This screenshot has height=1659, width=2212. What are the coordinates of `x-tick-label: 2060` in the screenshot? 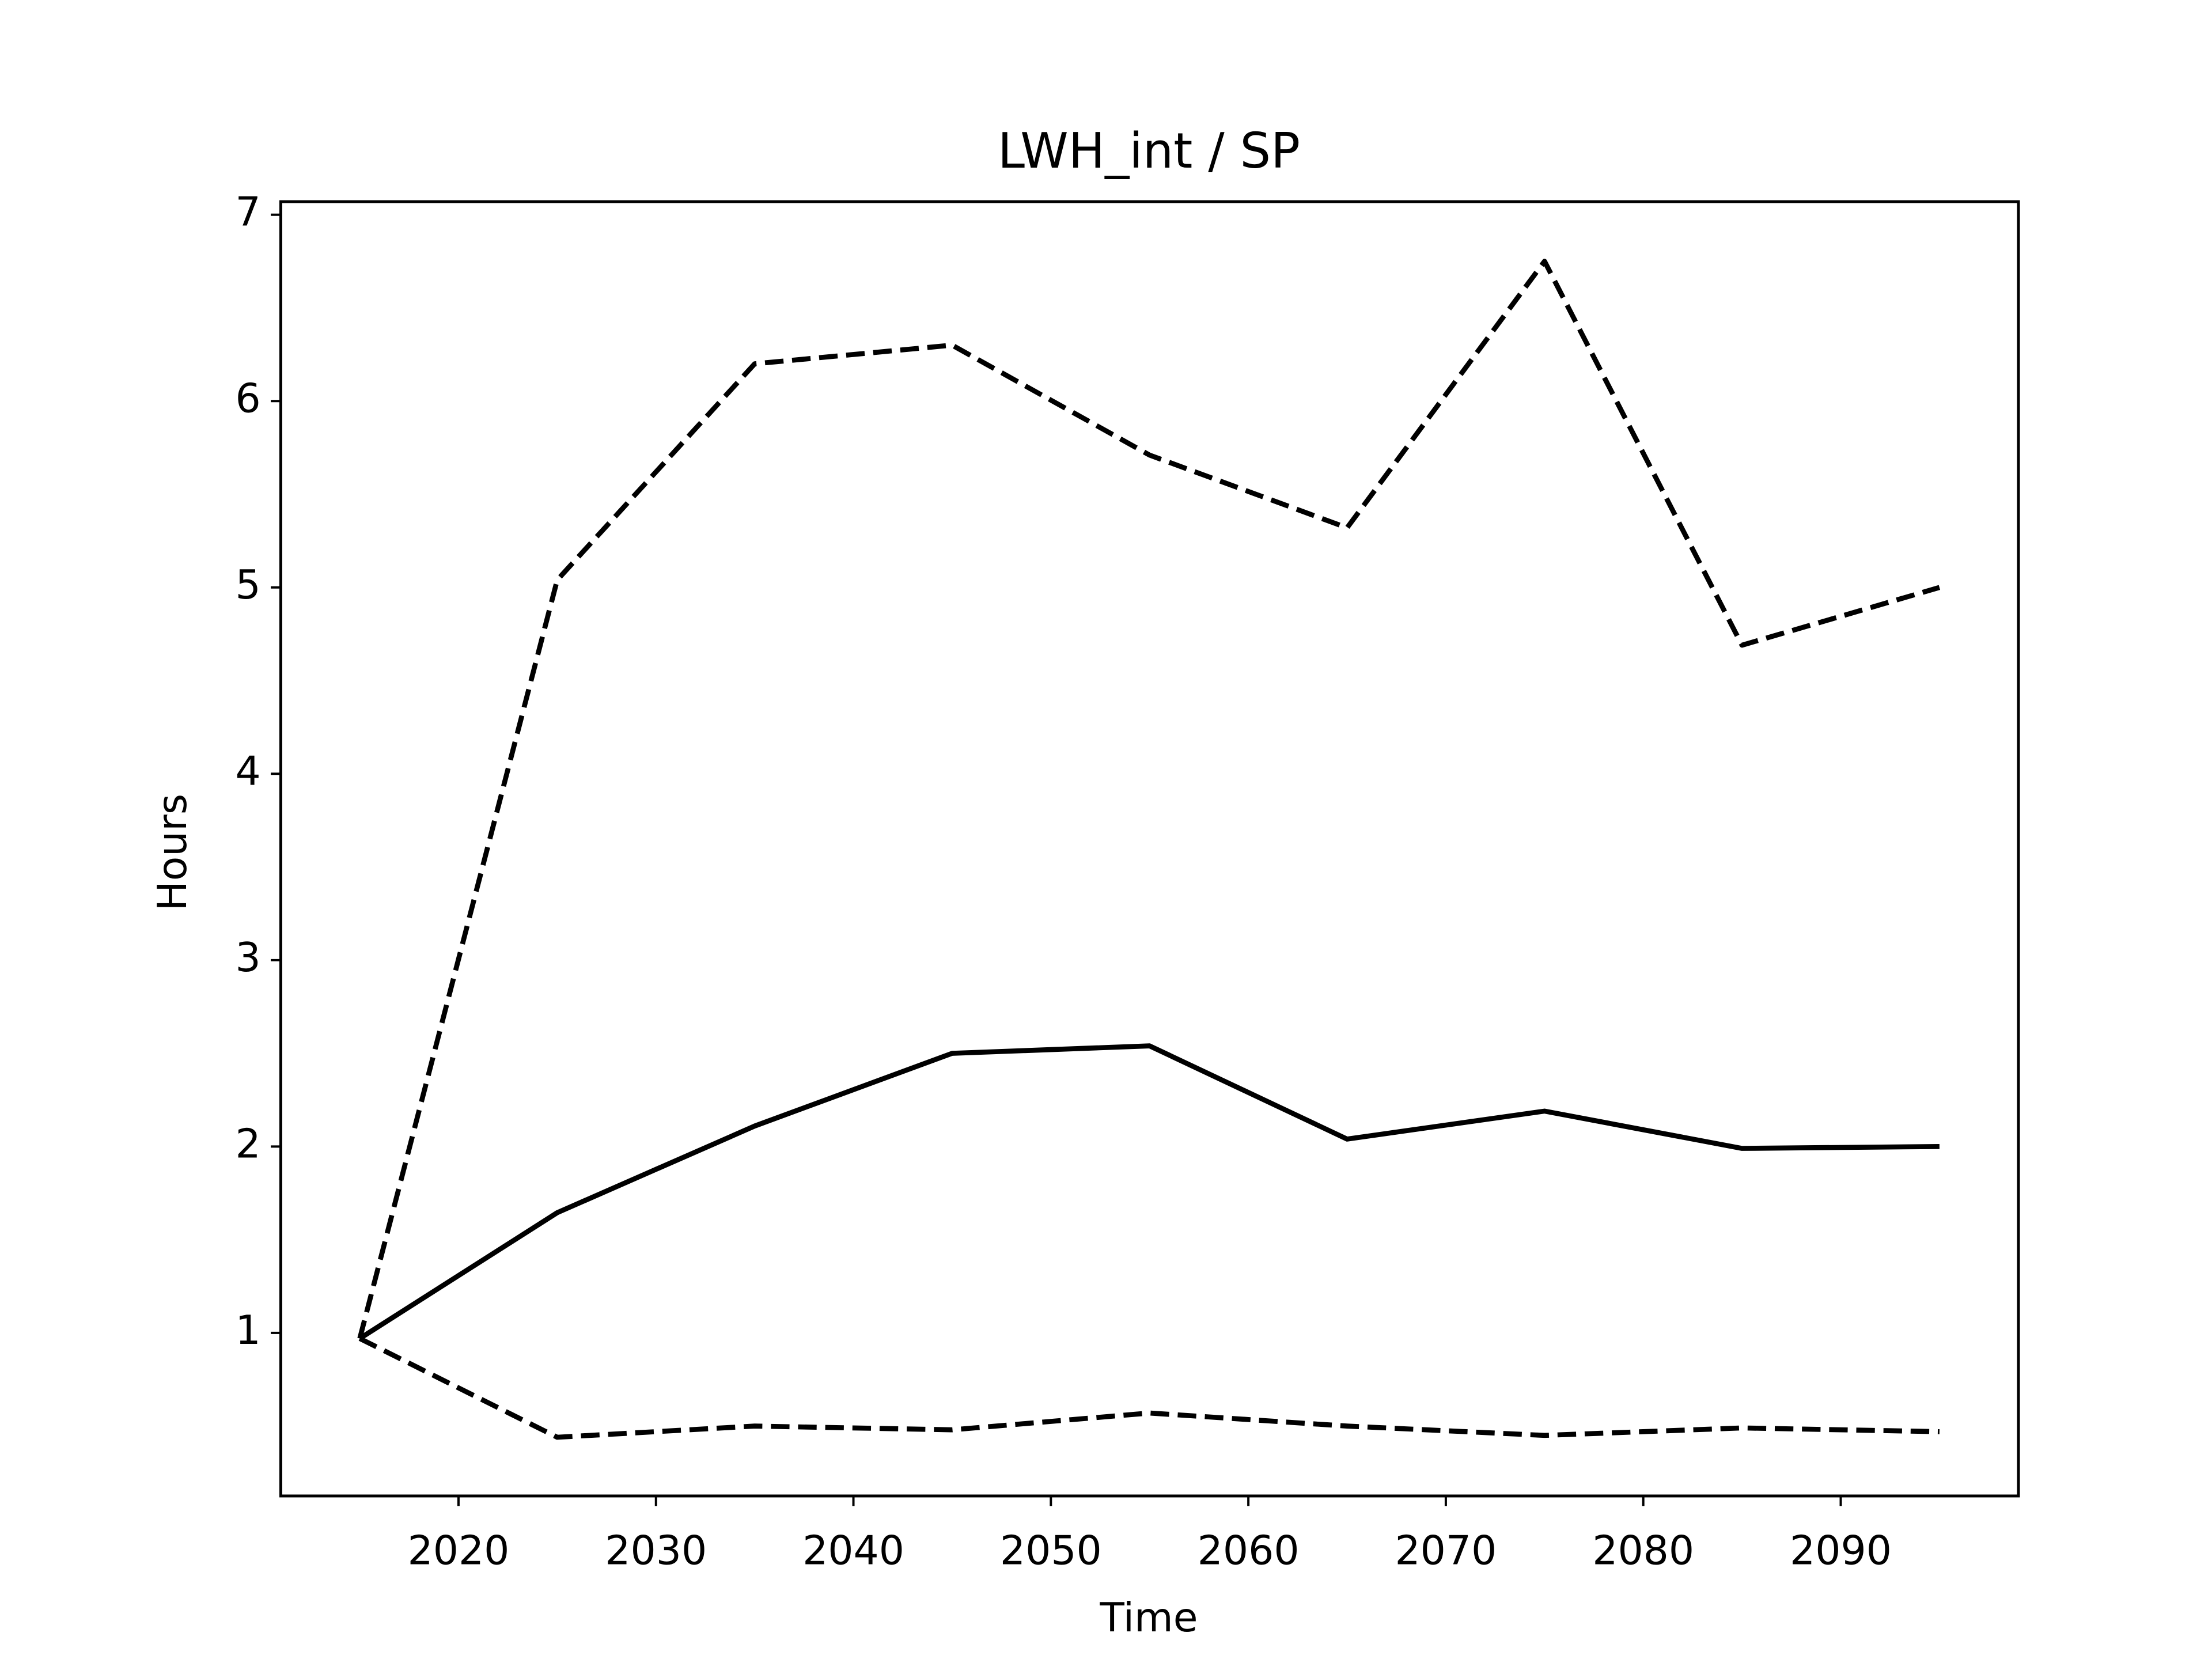 It's located at (1249, 1550).